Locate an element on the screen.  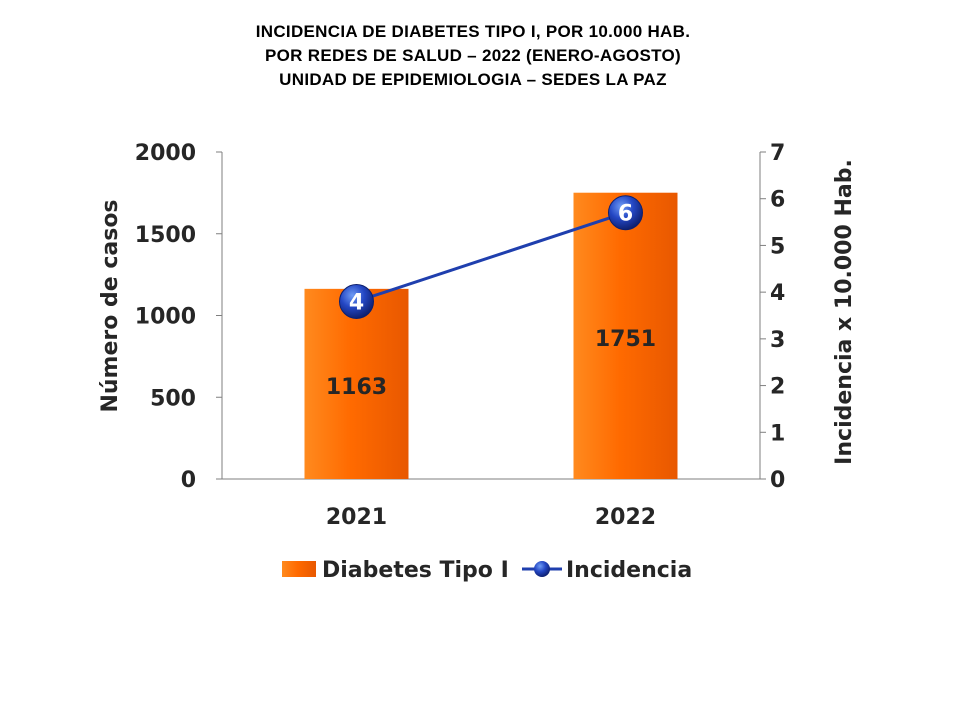
bar-2022 is located at coordinates (625, 336).